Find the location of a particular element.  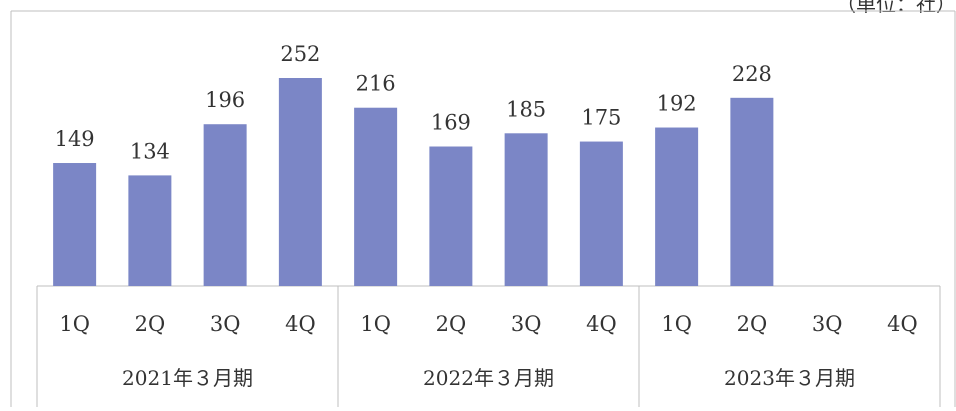

category-label-2: 2Q is located at coordinates (150, 324).